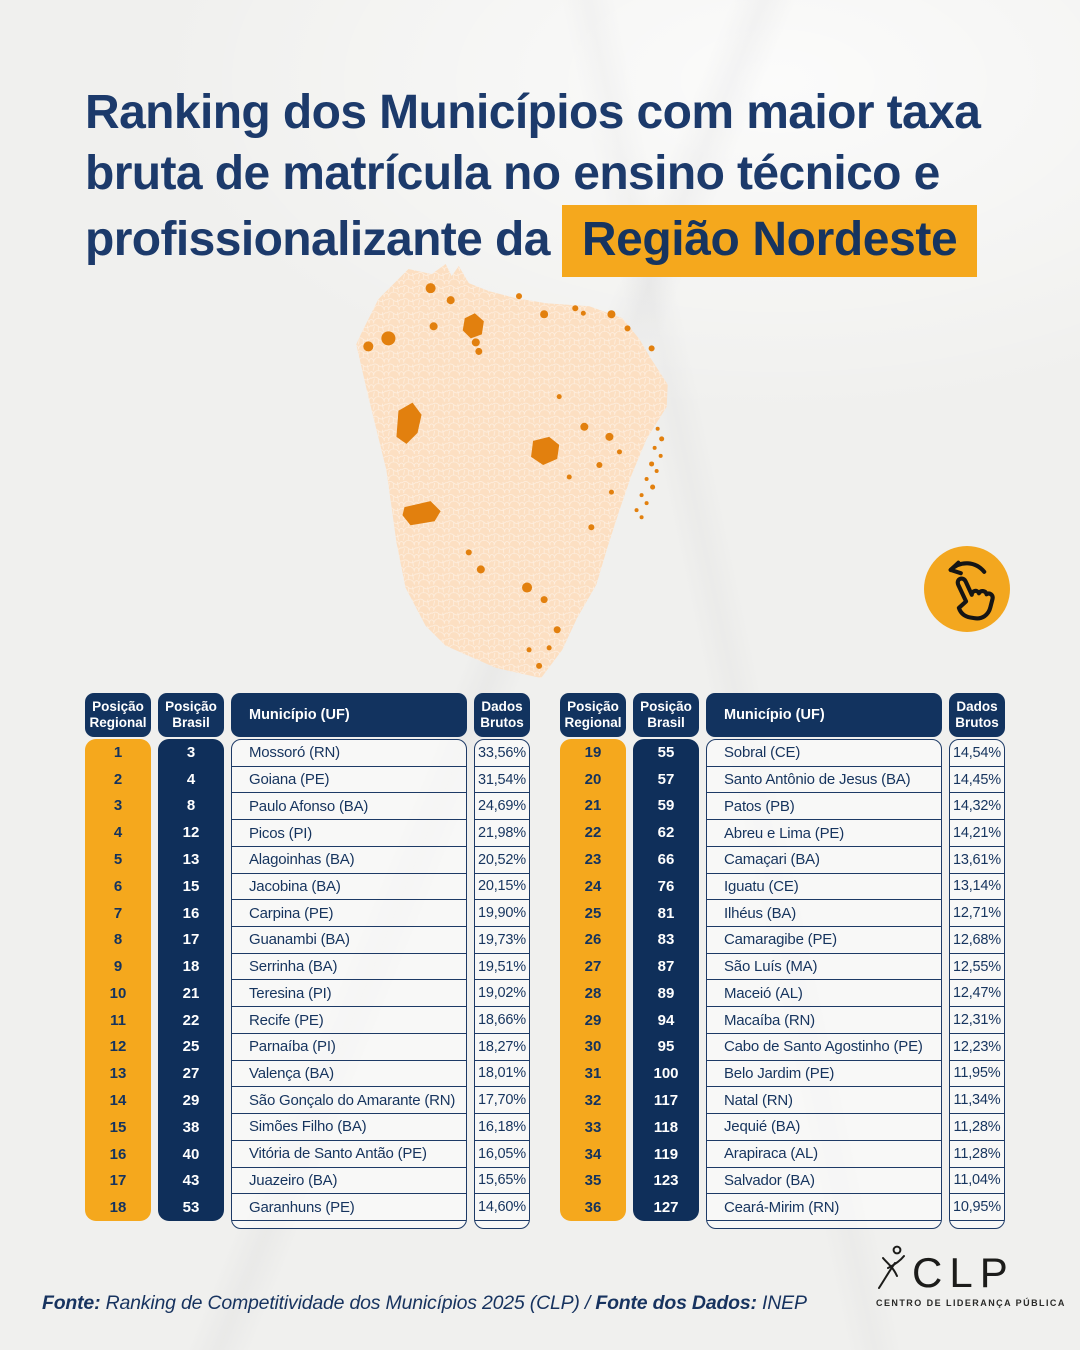 This screenshot has width=1080, height=1350. Describe the element at coordinates (824, 1181) in the screenshot. I see `cell-mun: Salvador (BA)` at that location.